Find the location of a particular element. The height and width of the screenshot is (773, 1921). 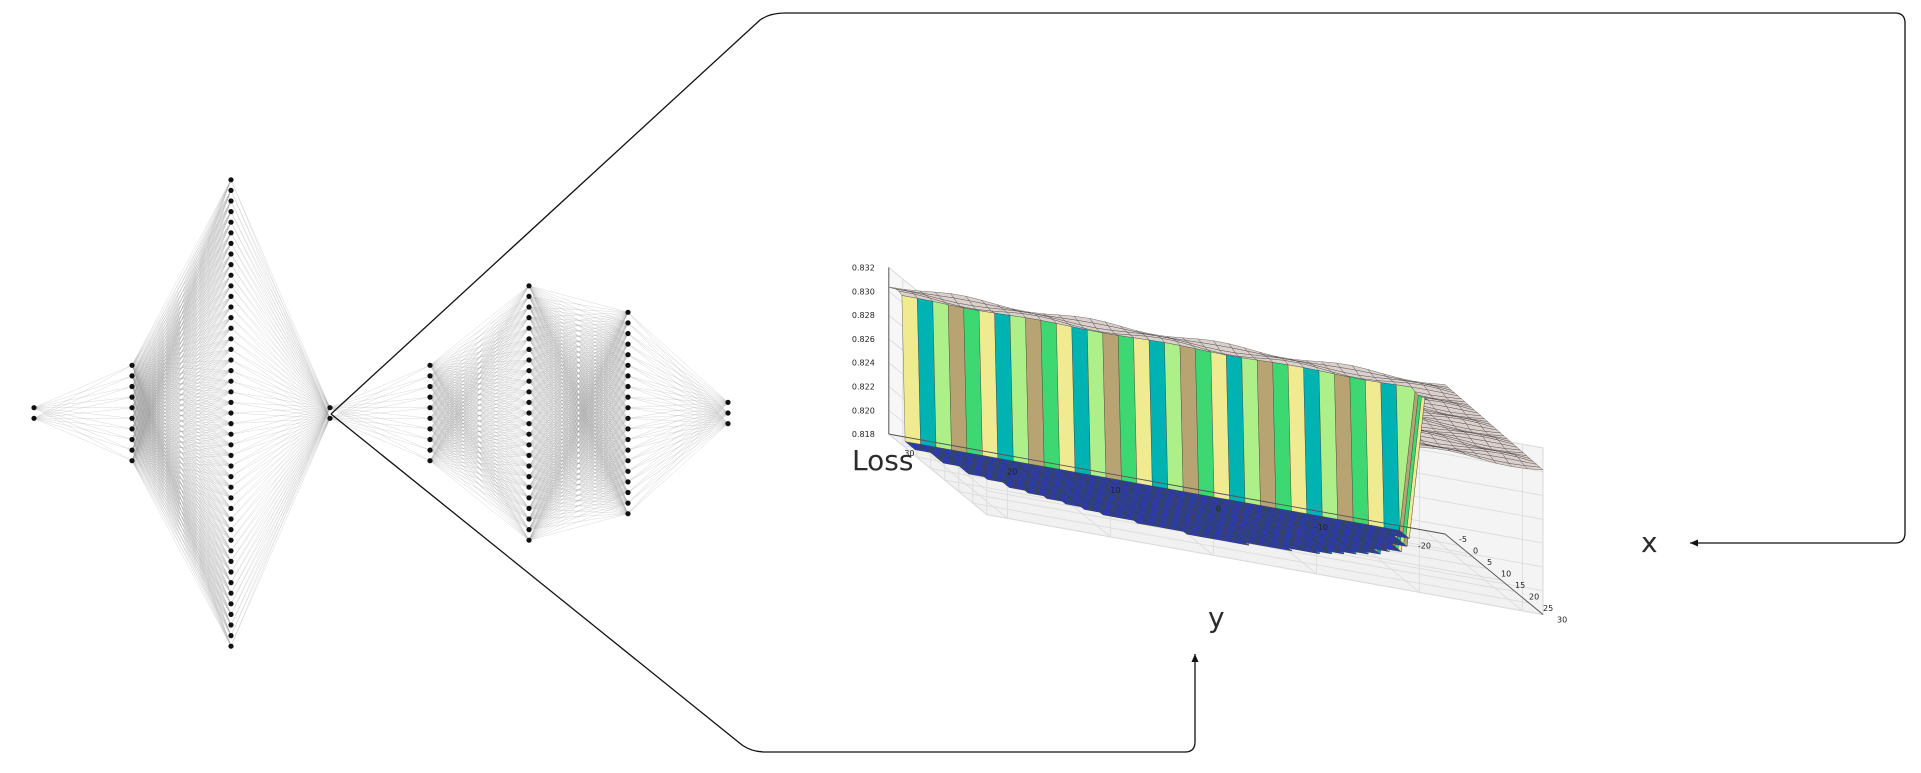

layer-5-connections is located at coordinates (578, 413).